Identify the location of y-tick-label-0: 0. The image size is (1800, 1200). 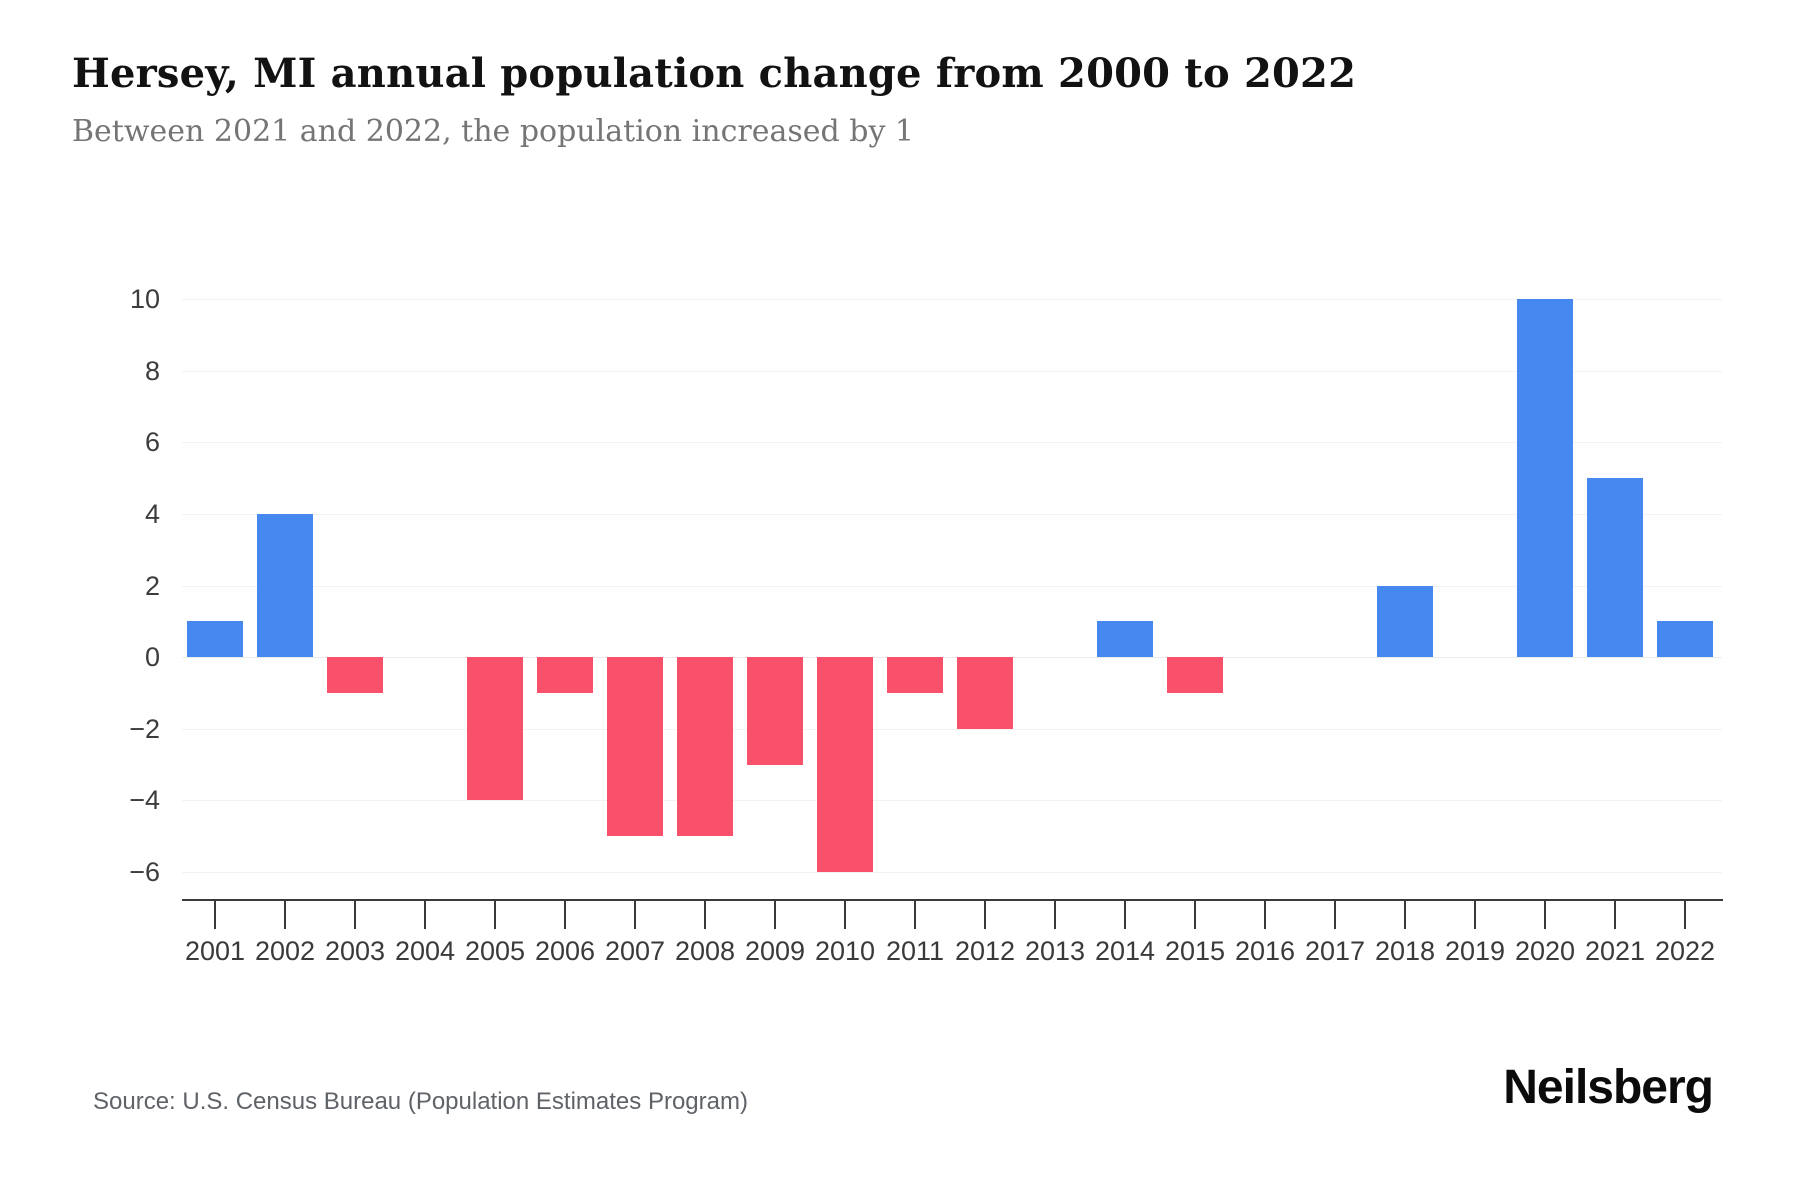
(152, 657).